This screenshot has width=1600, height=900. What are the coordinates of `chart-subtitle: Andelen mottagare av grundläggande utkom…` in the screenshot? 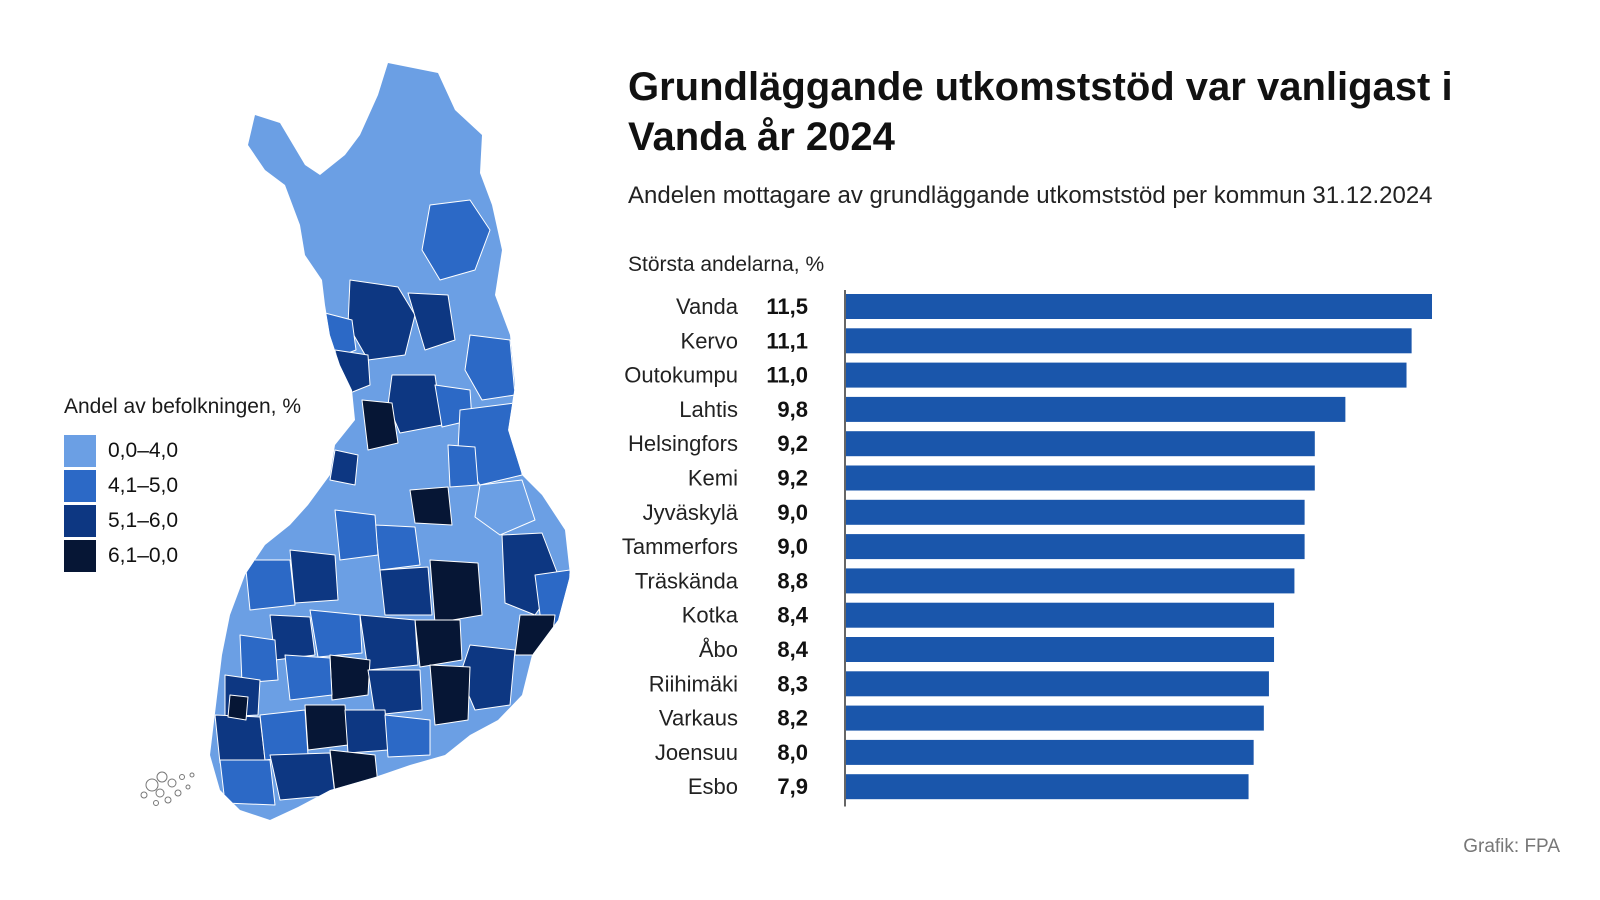 It's located at (1030, 195).